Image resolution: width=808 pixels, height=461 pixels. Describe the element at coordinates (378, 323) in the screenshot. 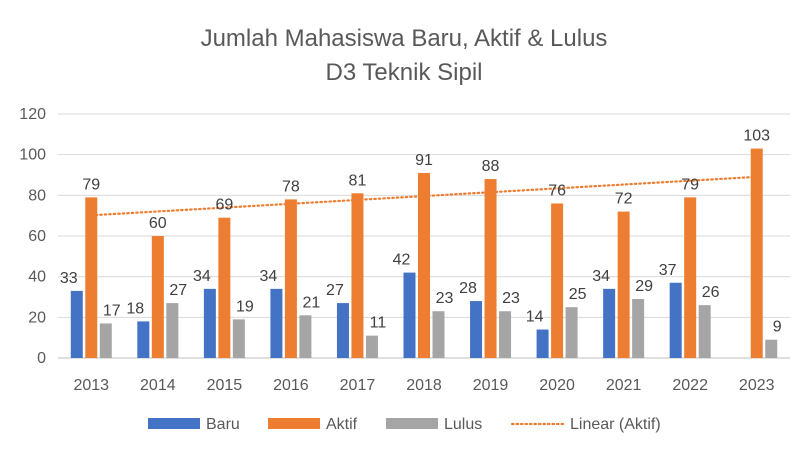

I see `data-label-lulus: 11` at that location.